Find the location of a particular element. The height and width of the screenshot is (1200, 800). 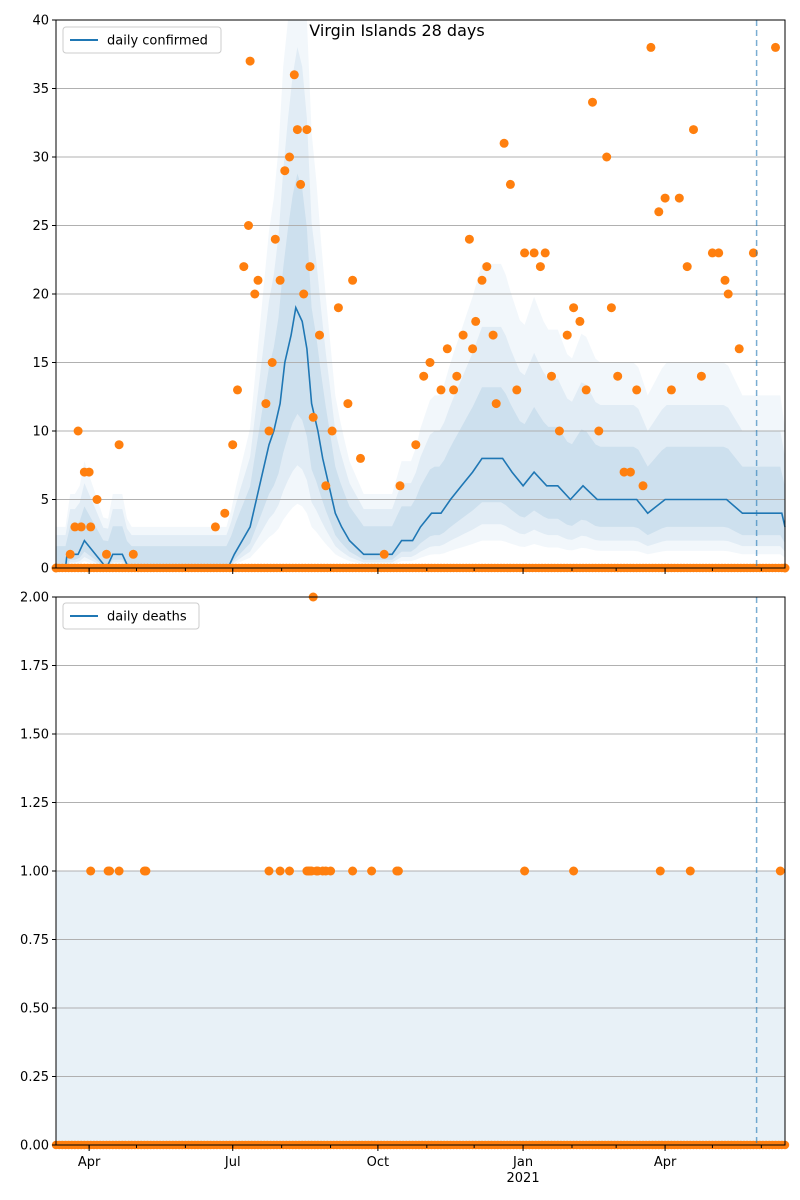

y-tick-label: 1.75 is located at coordinates (34, 666).